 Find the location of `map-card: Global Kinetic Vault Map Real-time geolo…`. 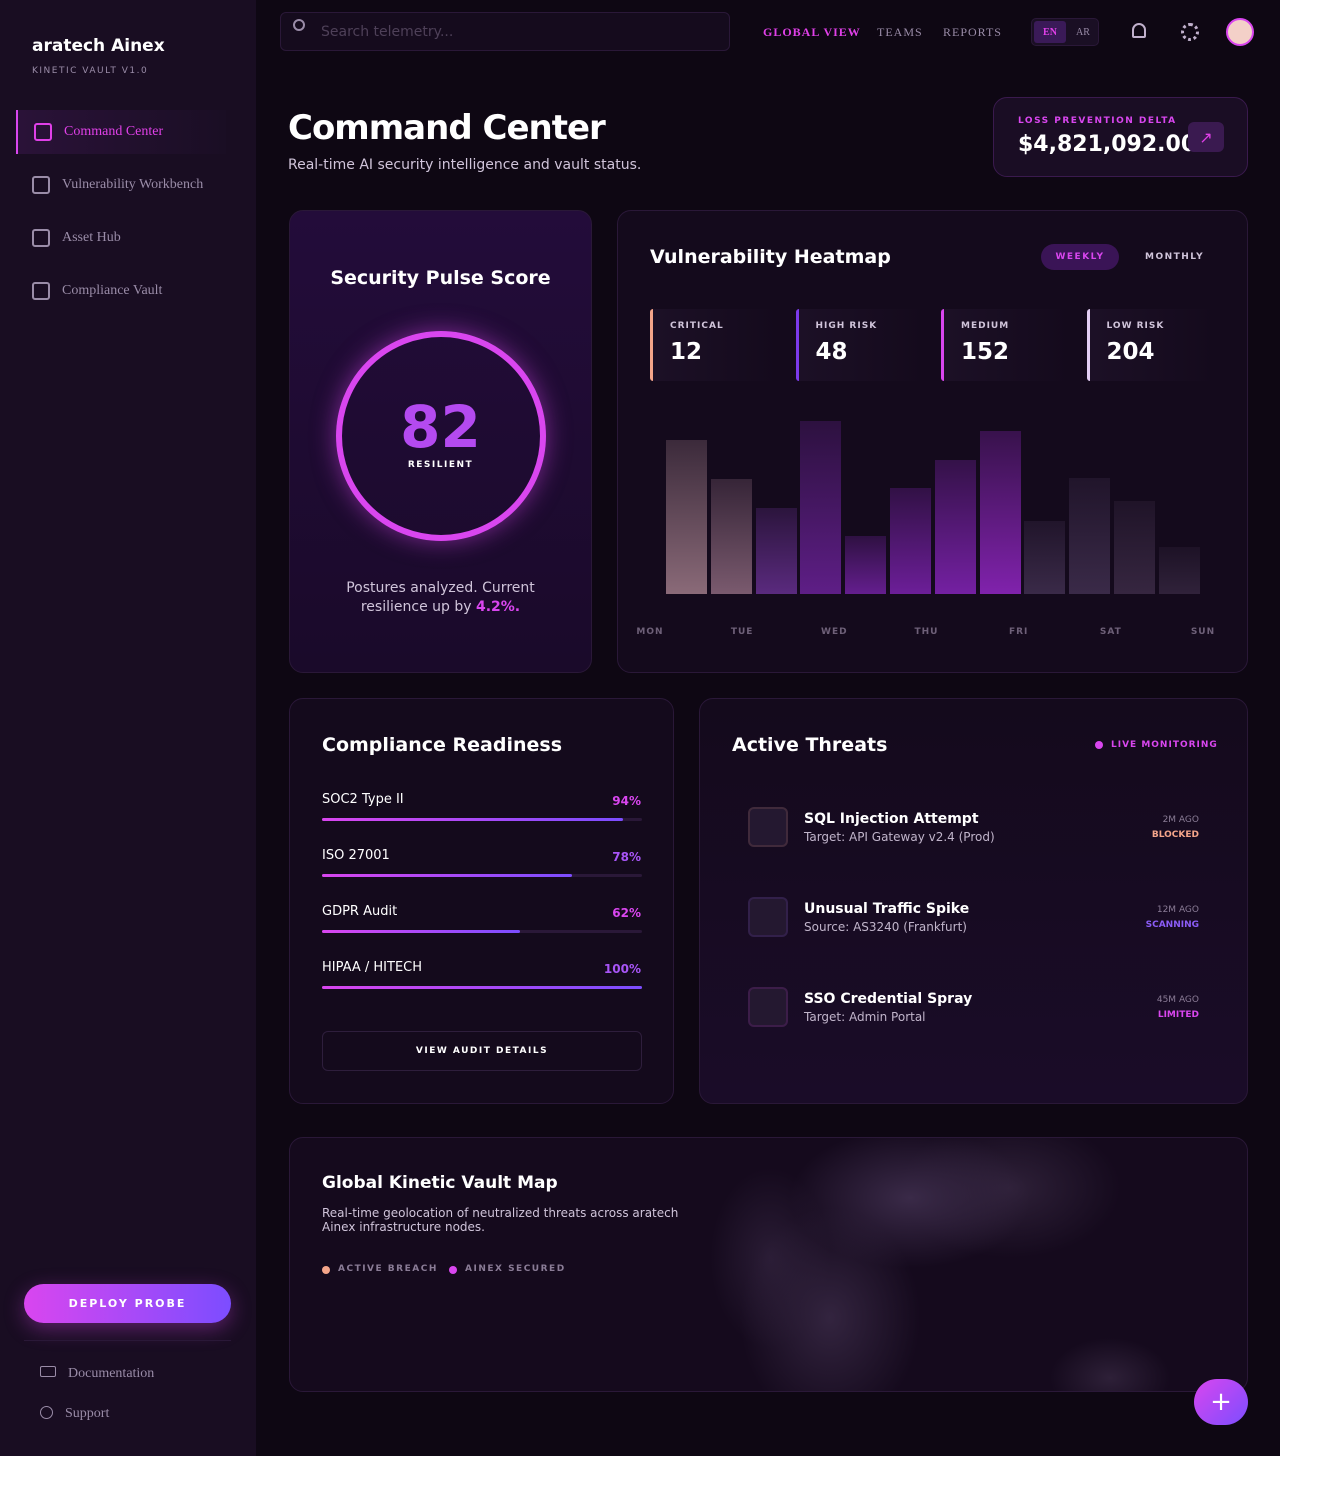

map-card: Global Kinetic Vault Map Real-time geolo… is located at coordinates (768, 1264).